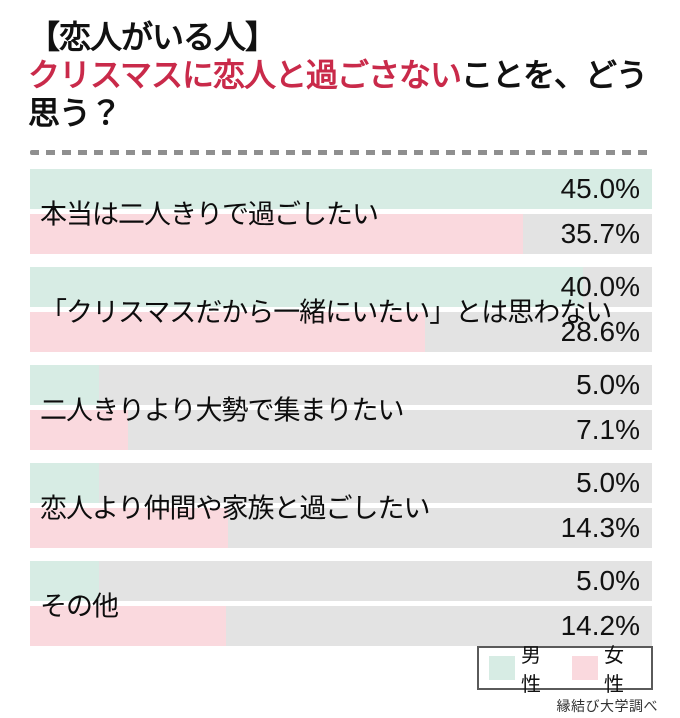  What do you see at coordinates (341, 626) in the screenshot?
I see `female-bar: 14.2%` at bounding box center [341, 626].